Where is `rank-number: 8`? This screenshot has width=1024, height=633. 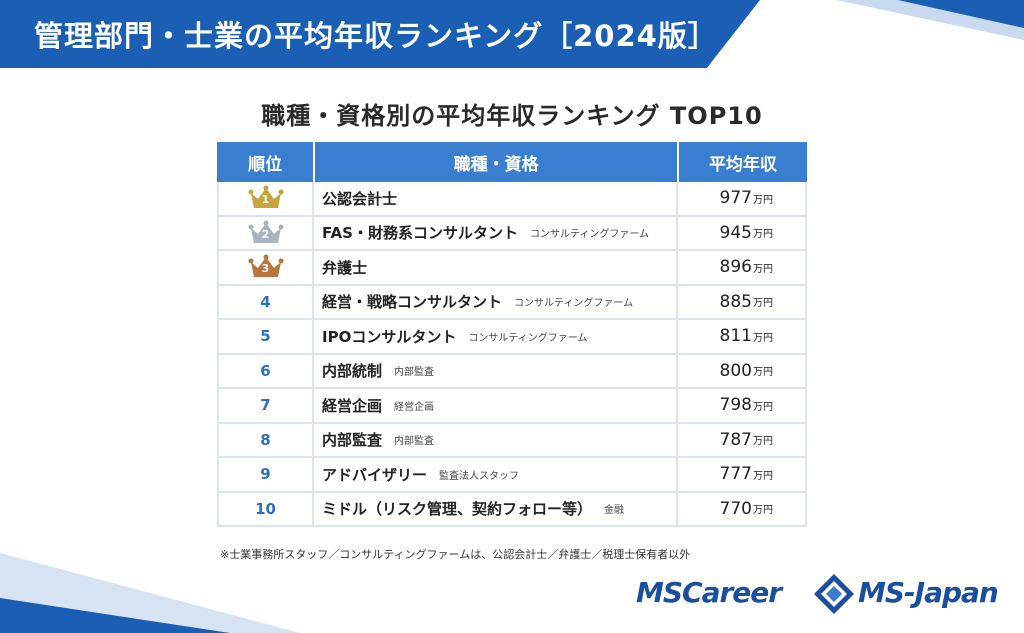
rank-number: 8 is located at coordinates (265, 439).